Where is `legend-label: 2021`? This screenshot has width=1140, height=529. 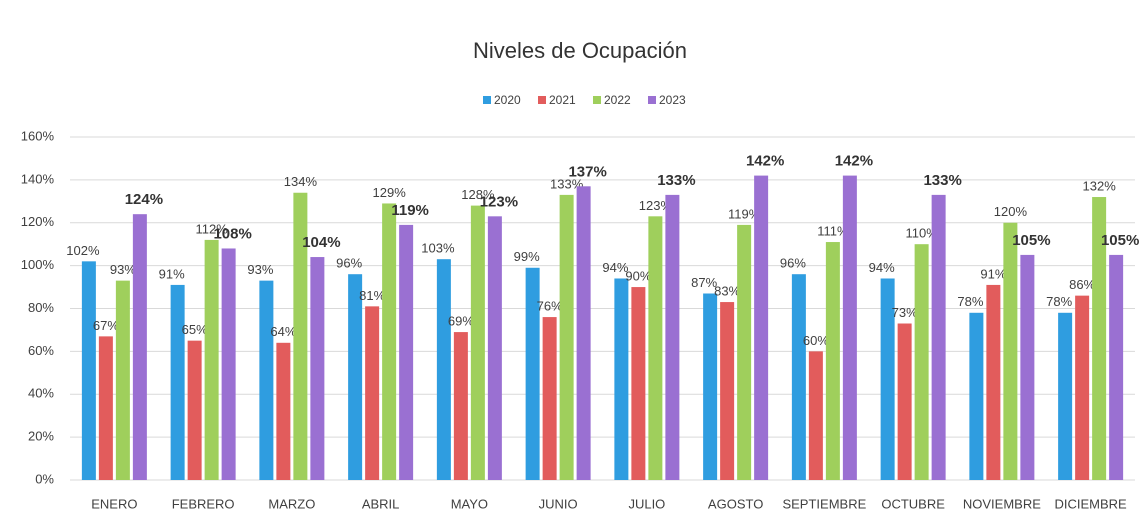 legend-label: 2021 is located at coordinates (562, 100).